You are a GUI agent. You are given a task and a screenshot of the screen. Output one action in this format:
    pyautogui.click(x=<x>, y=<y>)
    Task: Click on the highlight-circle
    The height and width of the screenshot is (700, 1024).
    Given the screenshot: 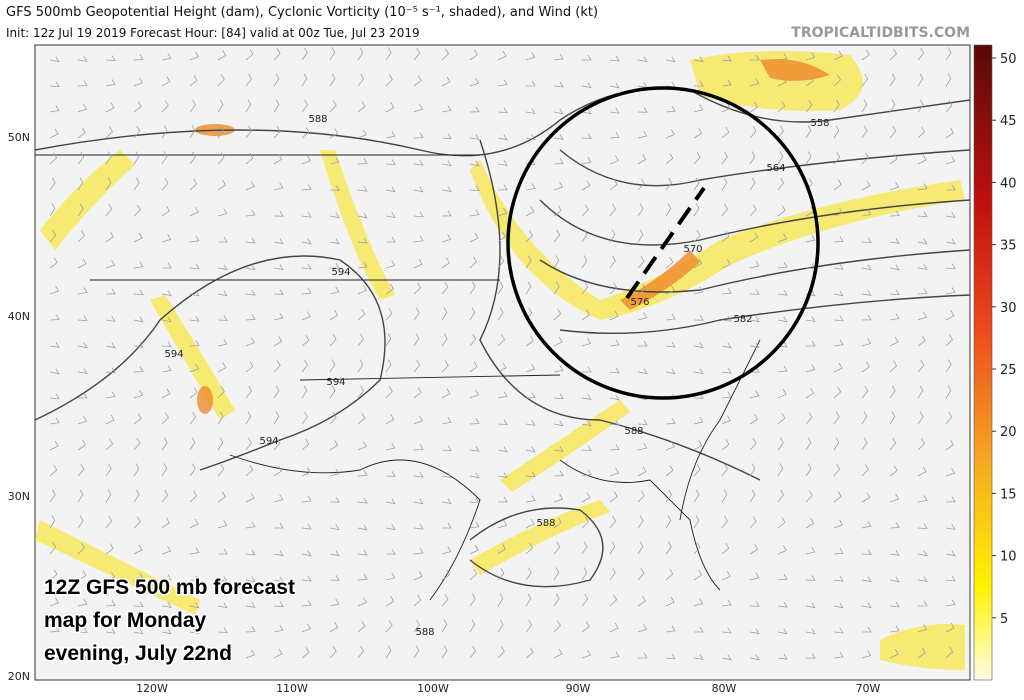 What is the action you would take?
    pyautogui.click(x=663, y=243)
    